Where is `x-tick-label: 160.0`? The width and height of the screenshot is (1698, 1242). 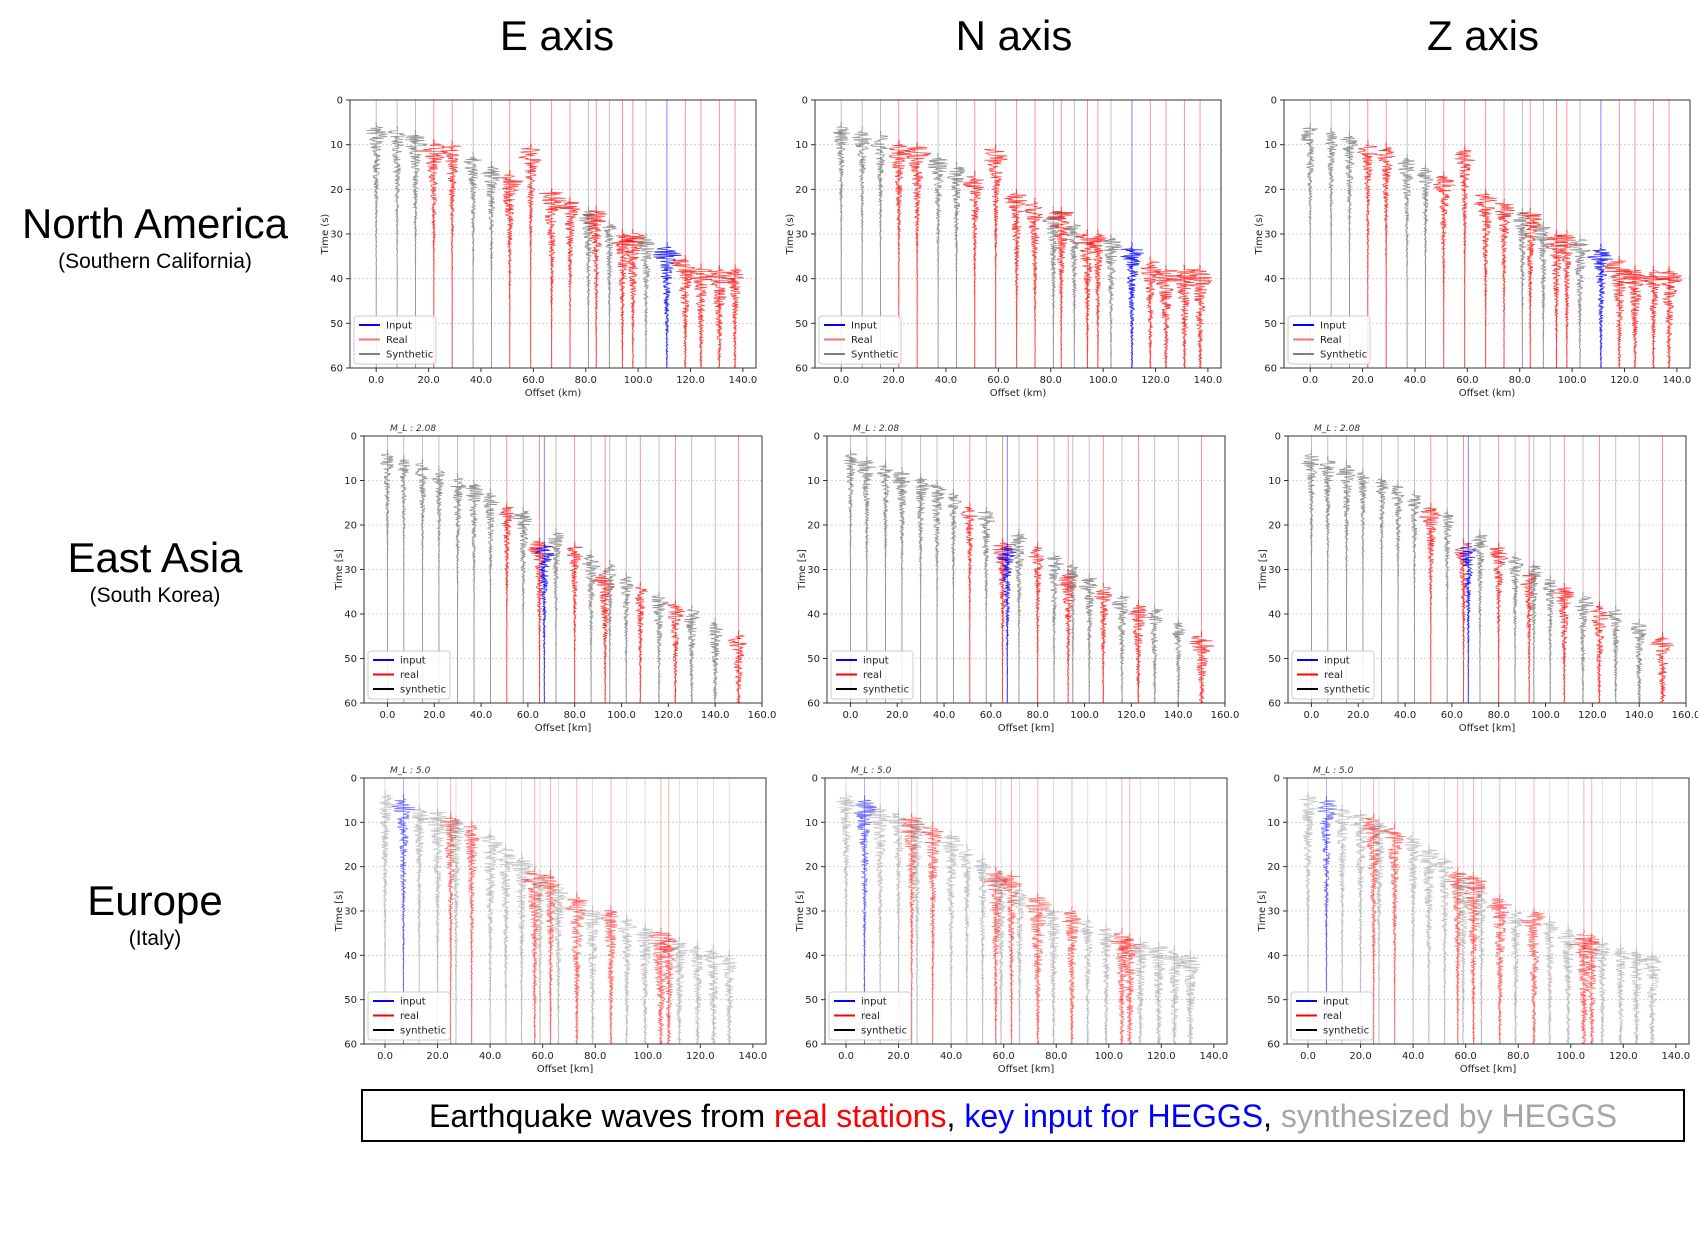 x-tick-label: 160.0 is located at coordinates (1225, 715).